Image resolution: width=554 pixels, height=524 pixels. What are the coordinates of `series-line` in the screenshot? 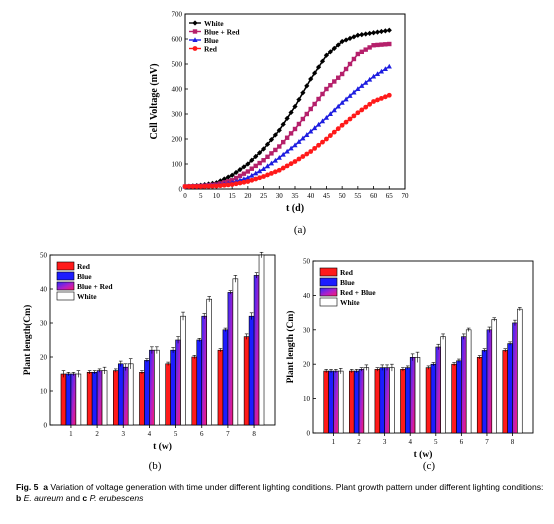 It's located at (287, 126).